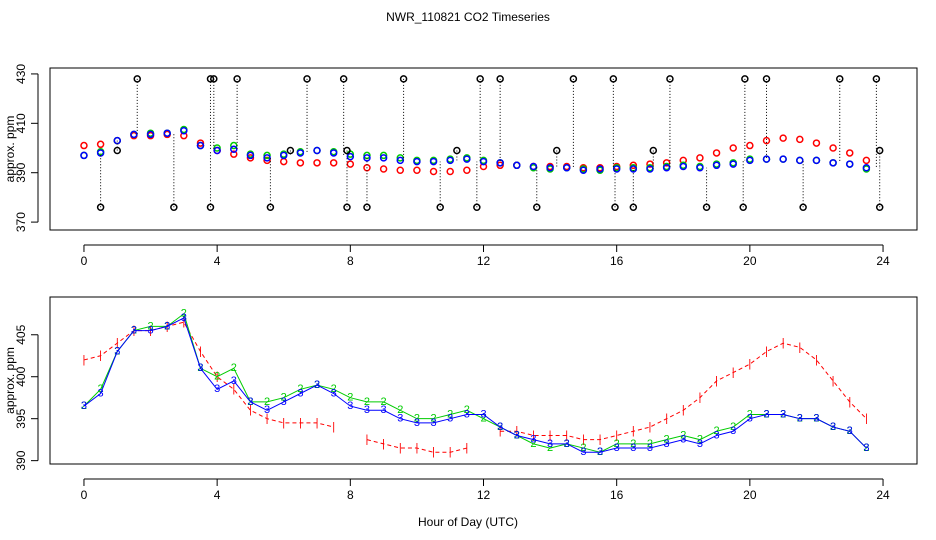  What do you see at coordinates (617, 261) in the screenshot?
I see `x-tick-label: 16` at bounding box center [617, 261].